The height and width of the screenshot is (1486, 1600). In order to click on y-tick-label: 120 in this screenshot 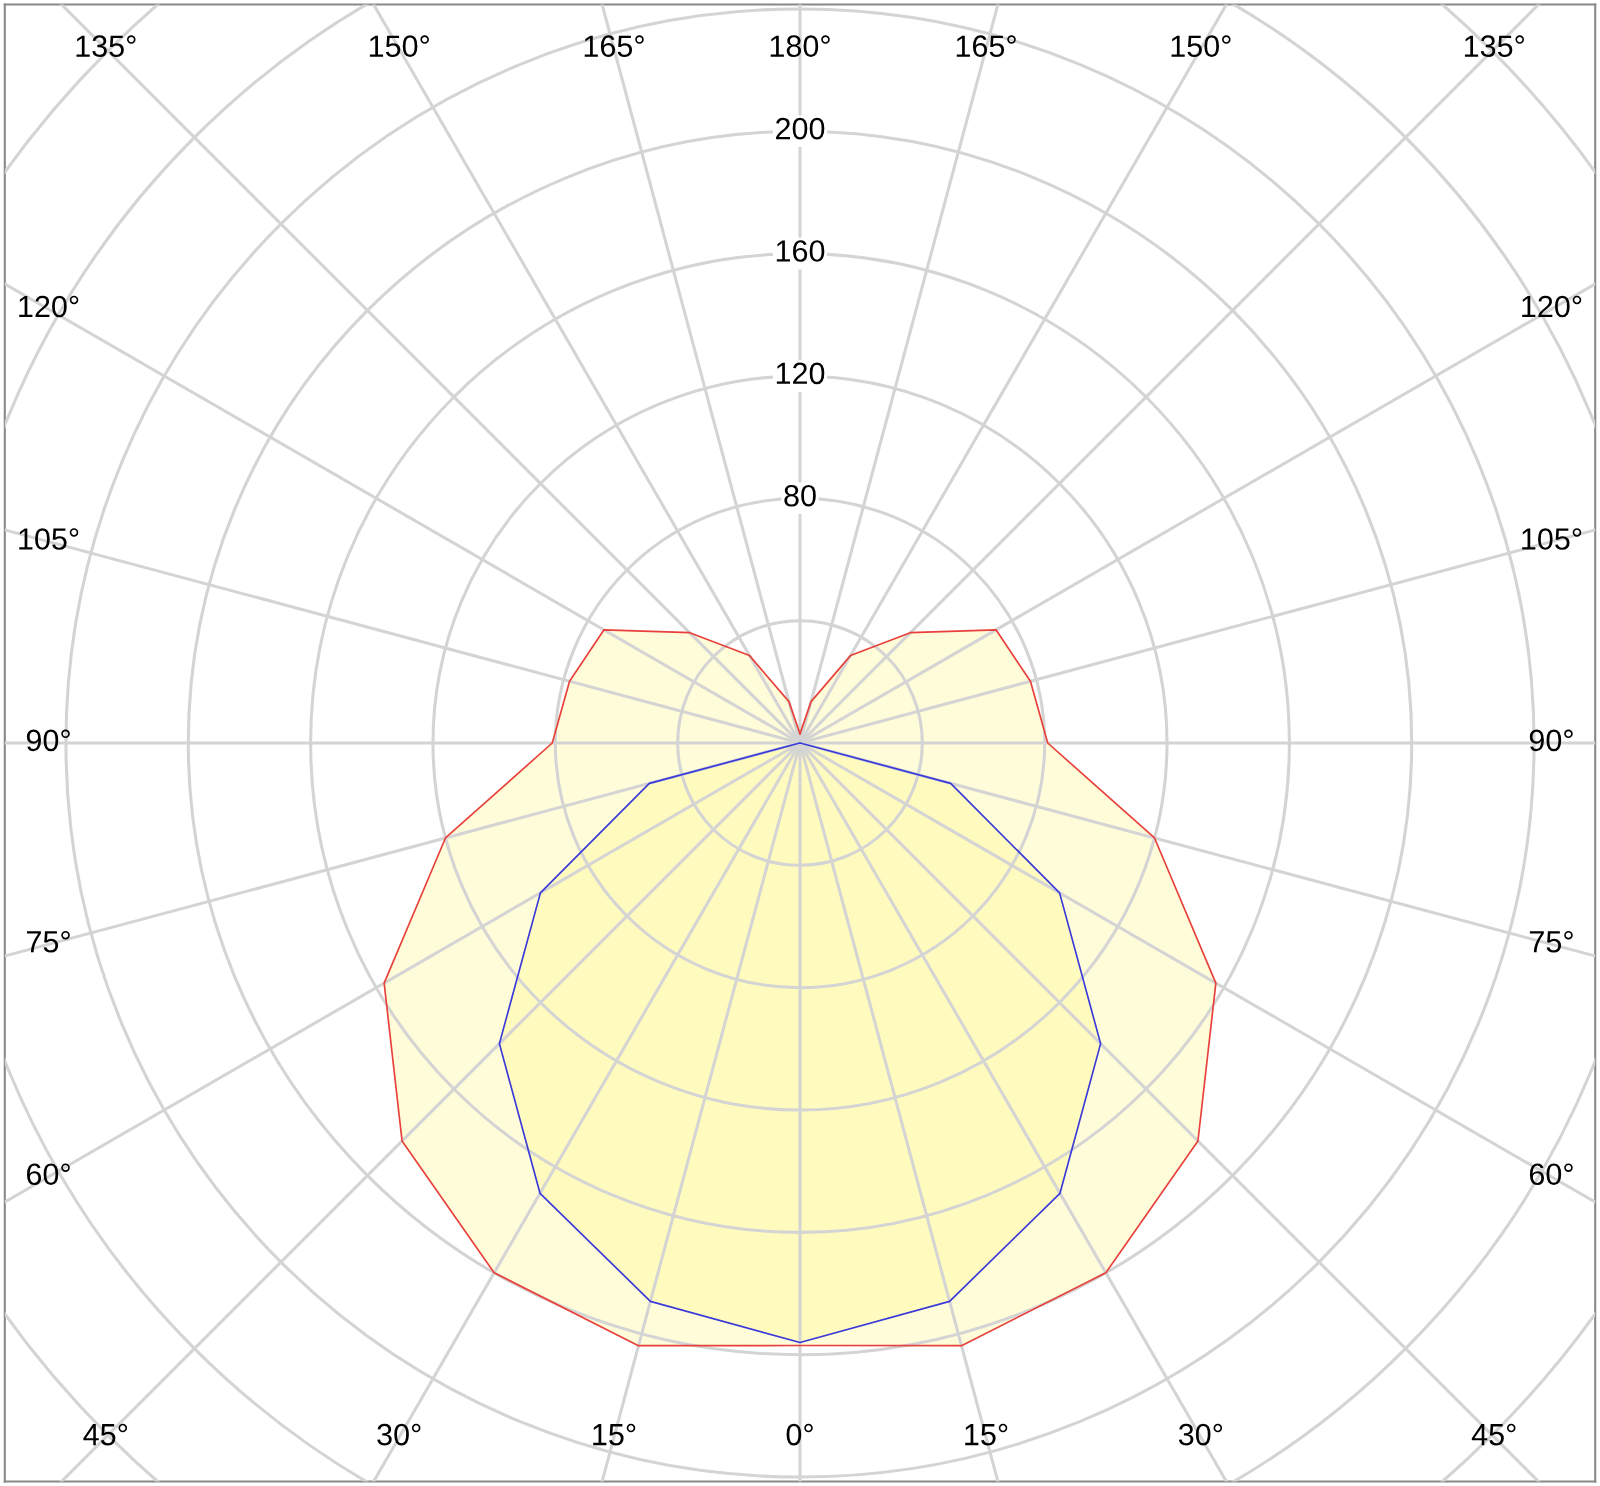, I will do `click(800, 373)`.